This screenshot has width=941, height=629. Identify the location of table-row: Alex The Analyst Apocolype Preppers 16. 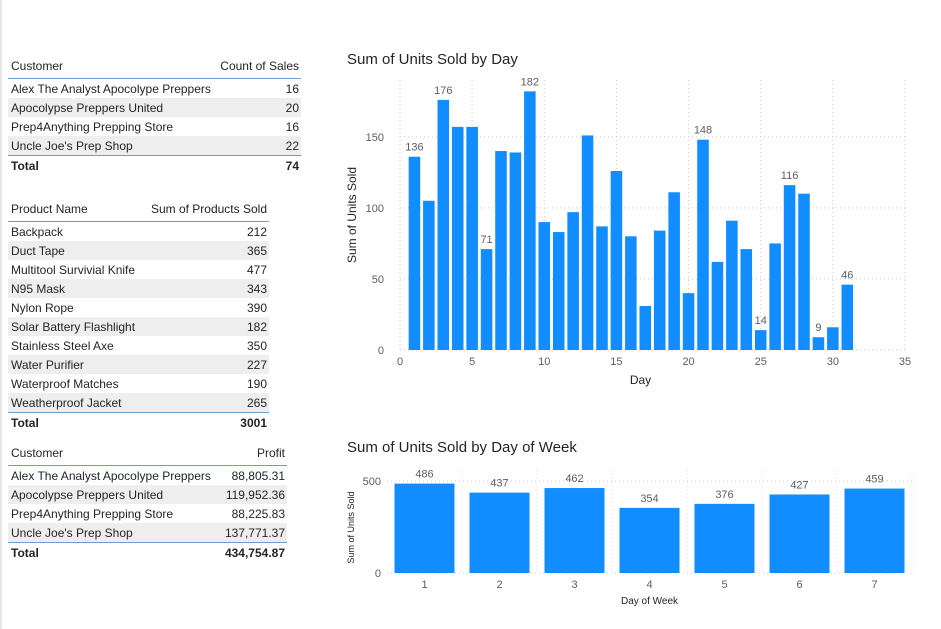
(154, 89).